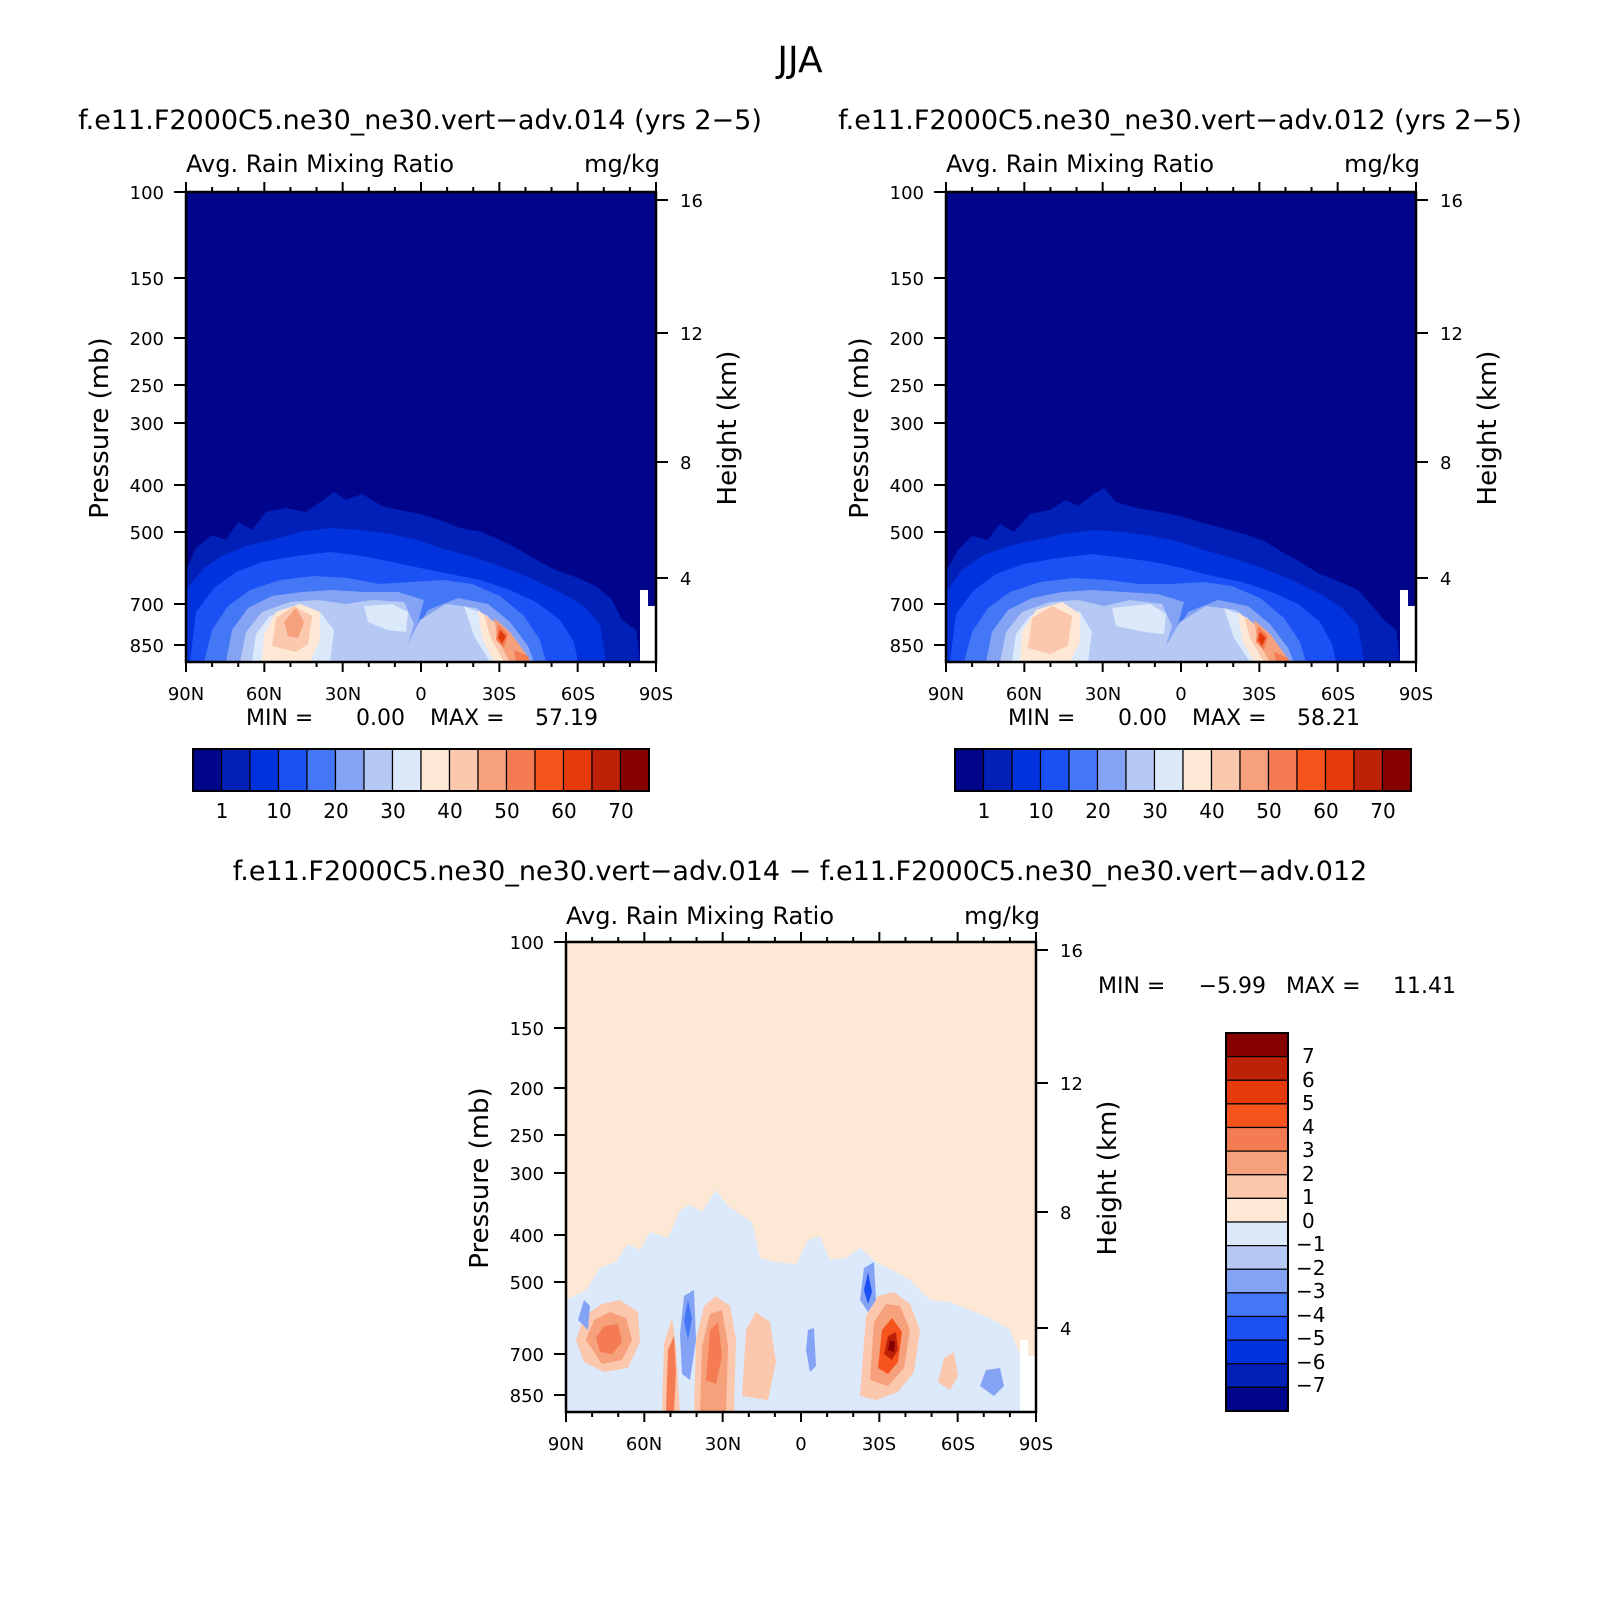 The image size is (1597, 1600). Describe the element at coordinates (1187, 811) in the screenshot. I see `panel-b-colorbar-labels: 1 10 20 30 40 50 60 70` at that location.